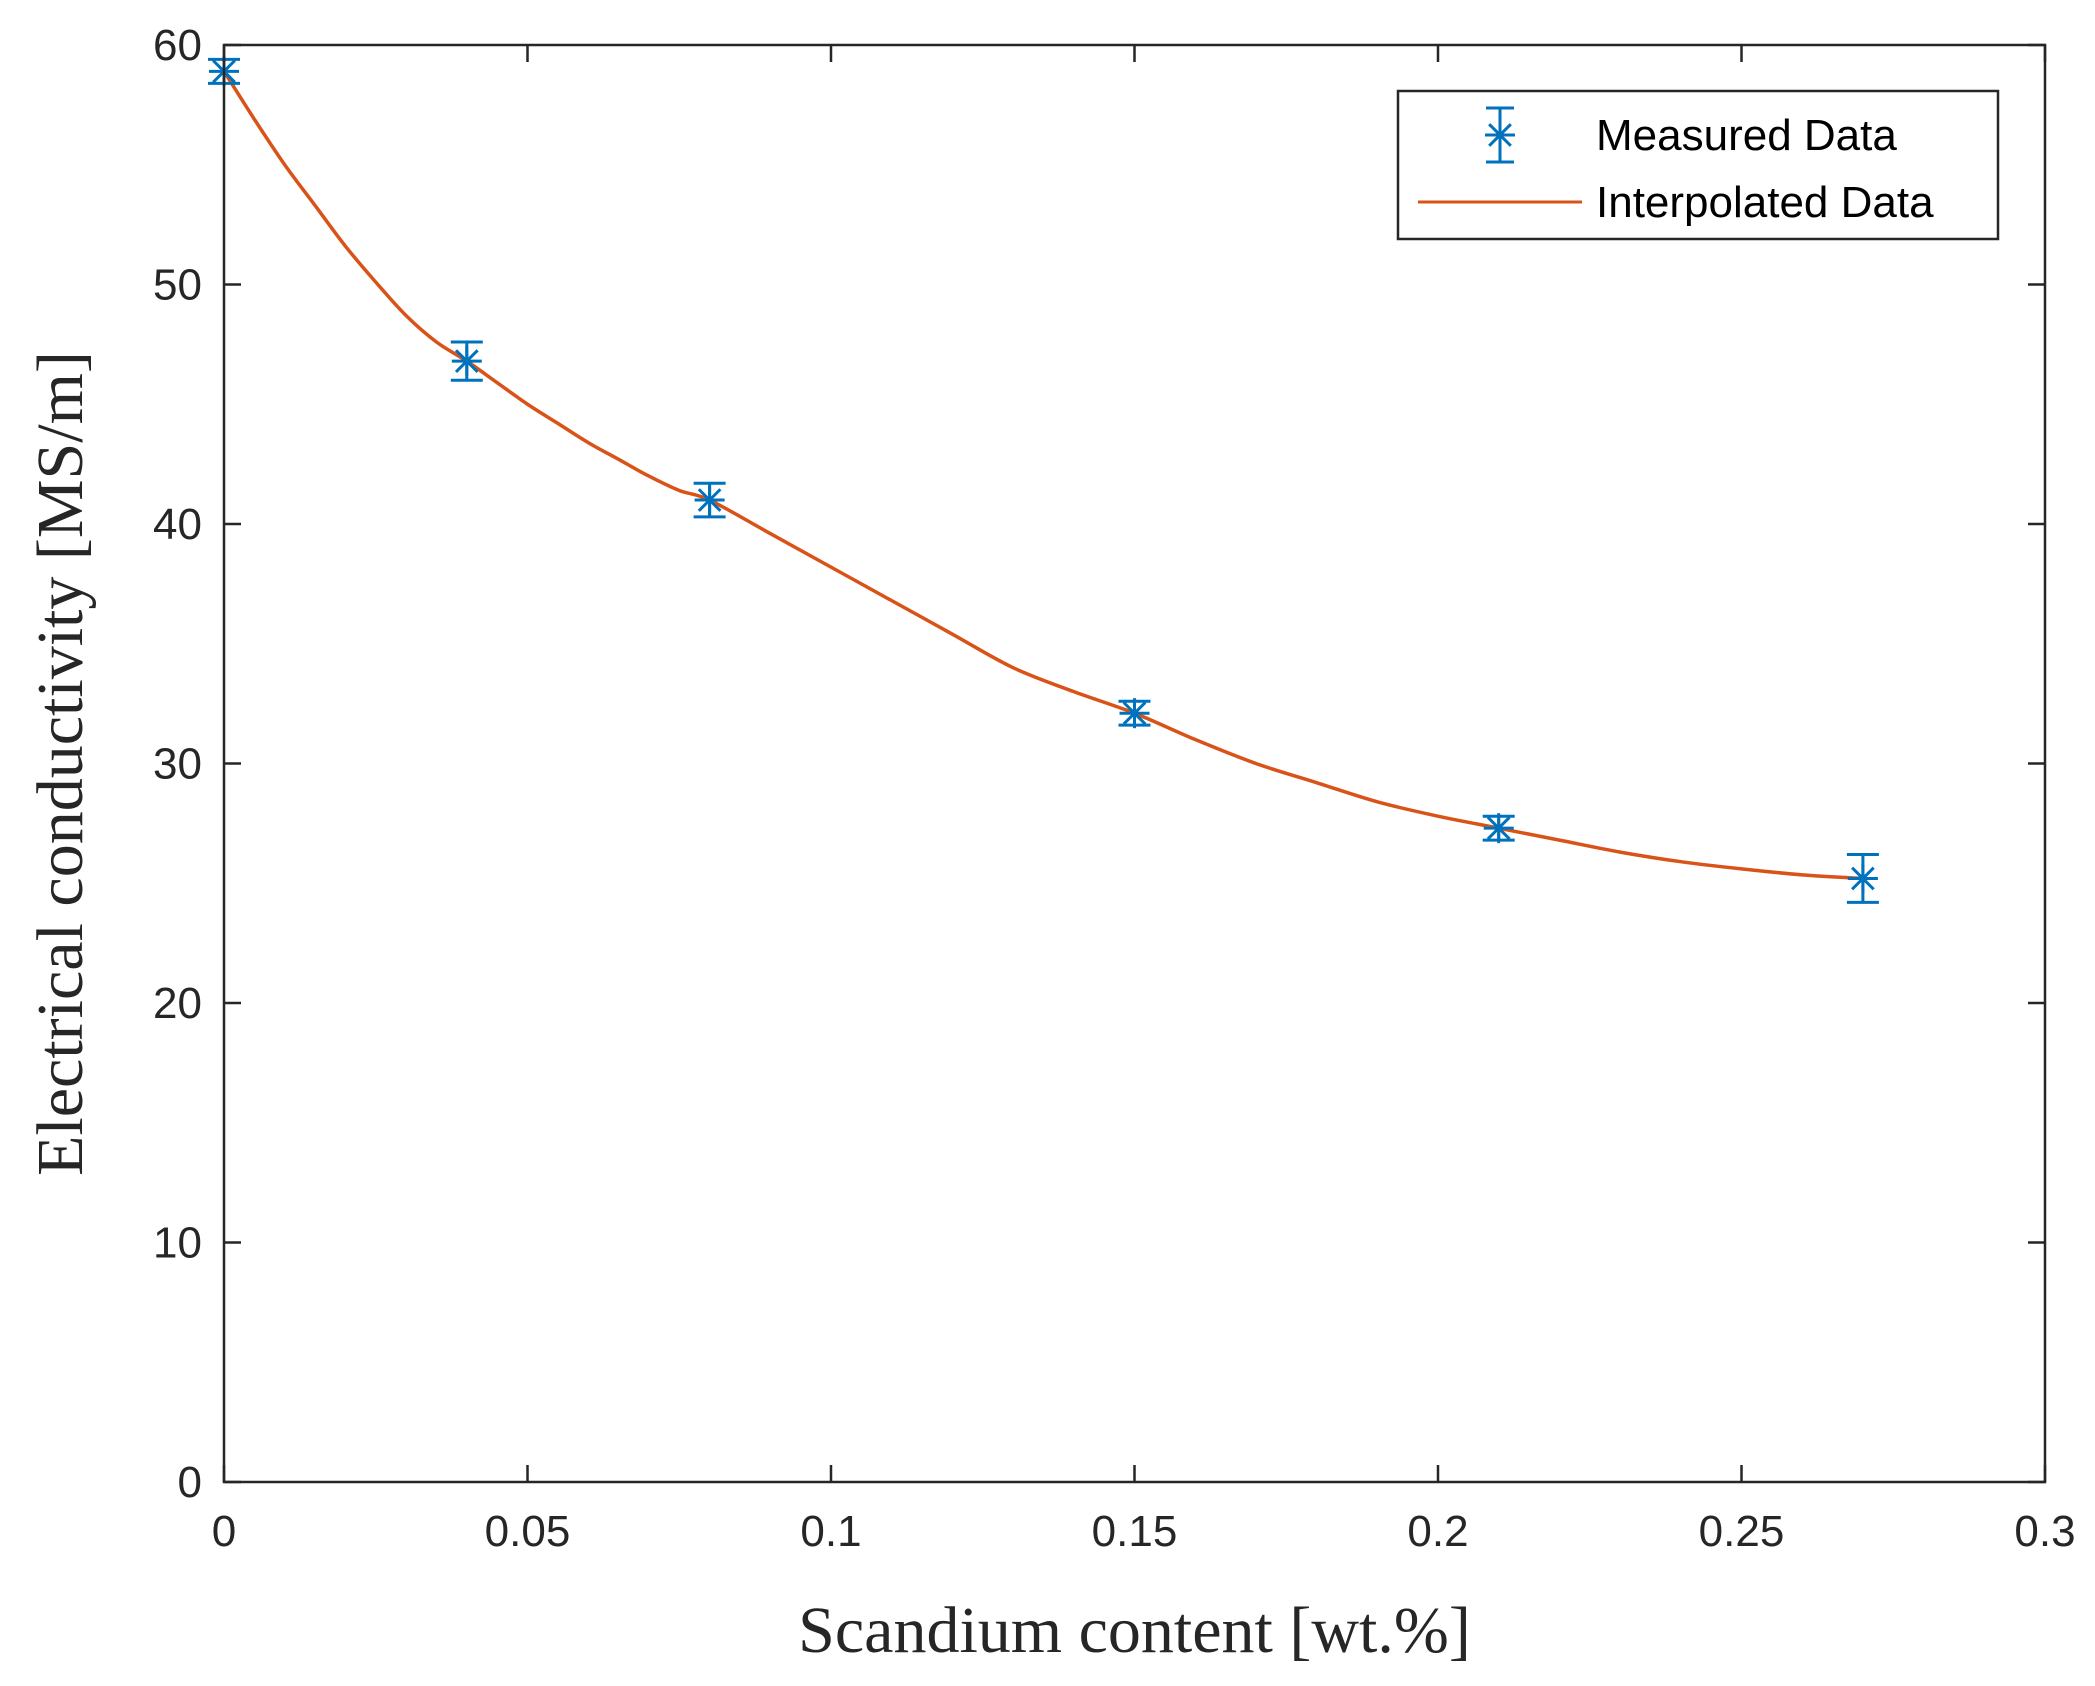  I want to click on measured-marker-4-stroke-d2, so click(1498, 828).